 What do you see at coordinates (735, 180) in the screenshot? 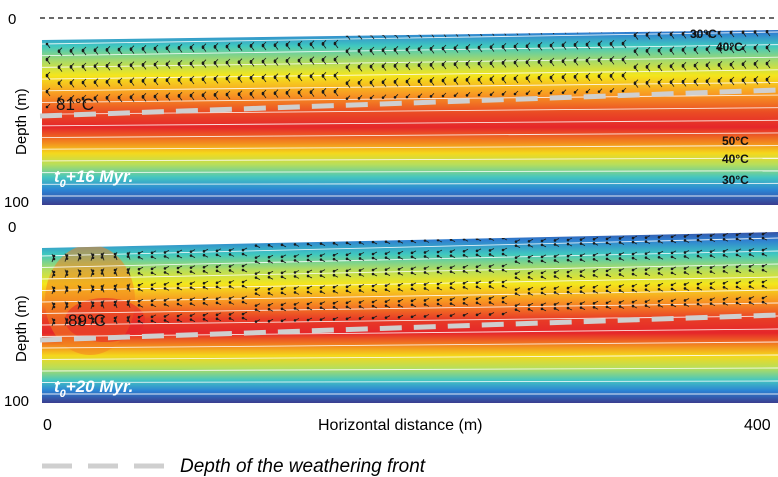
I see `isotherm-label-30-bottom: 30°C` at bounding box center [735, 180].